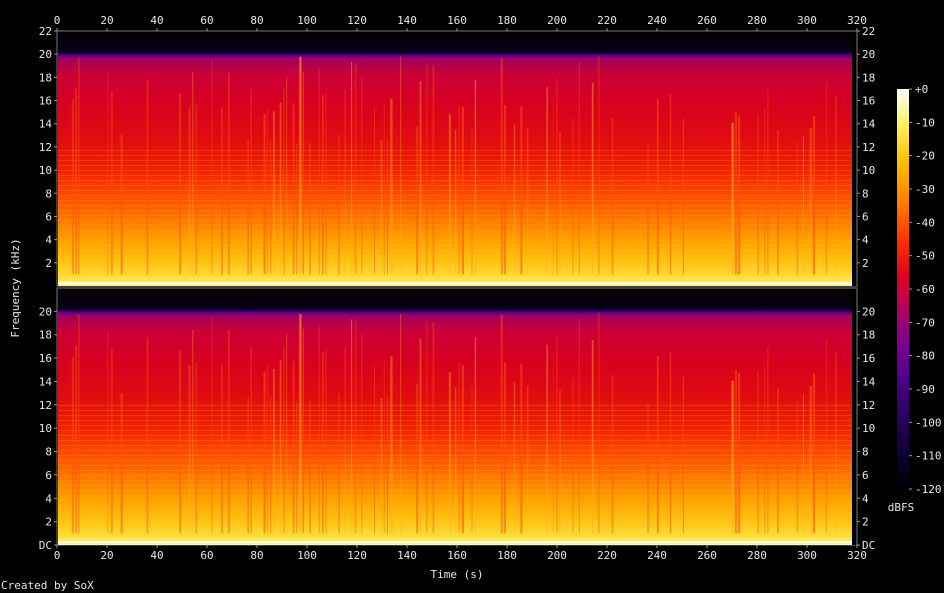  I want to click on colorbar-tick-label: +0, so click(921, 89).